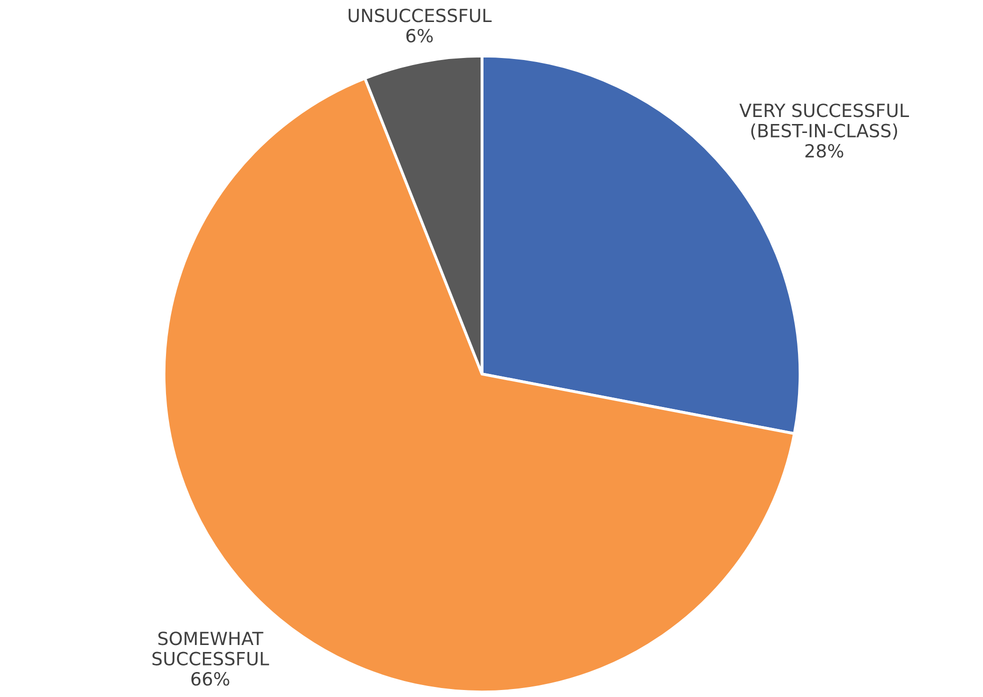 The image size is (983, 697). What do you see at coordinates (211, 649) in the screenshot?
I see `slice-label: SOMEWHAT SUCCESSFUL` at bounding box center [211, 649].